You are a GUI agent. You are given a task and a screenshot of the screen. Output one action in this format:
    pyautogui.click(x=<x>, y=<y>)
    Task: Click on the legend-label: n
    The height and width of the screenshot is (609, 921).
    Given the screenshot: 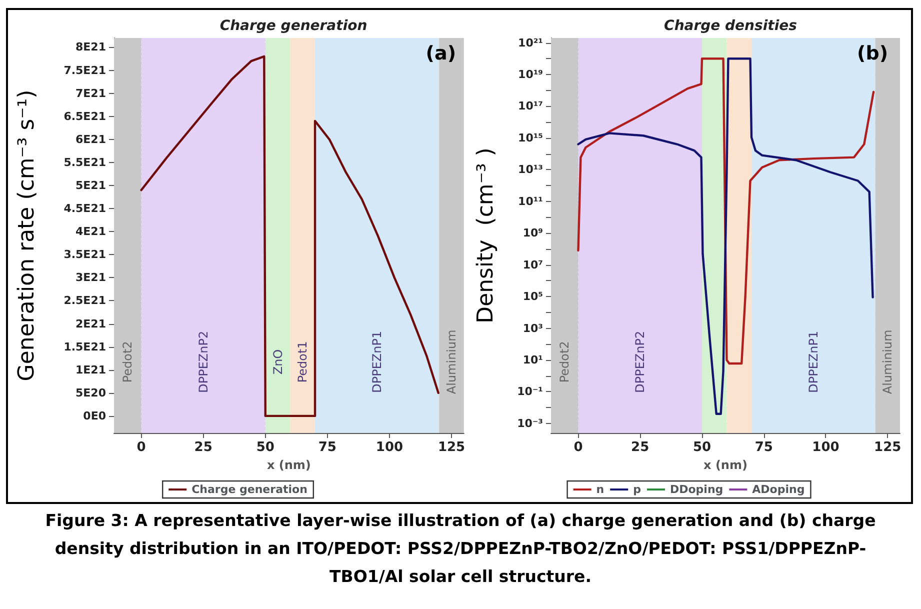 What is the action you would take?
    pyautogui.click(x=600, y=489)
    